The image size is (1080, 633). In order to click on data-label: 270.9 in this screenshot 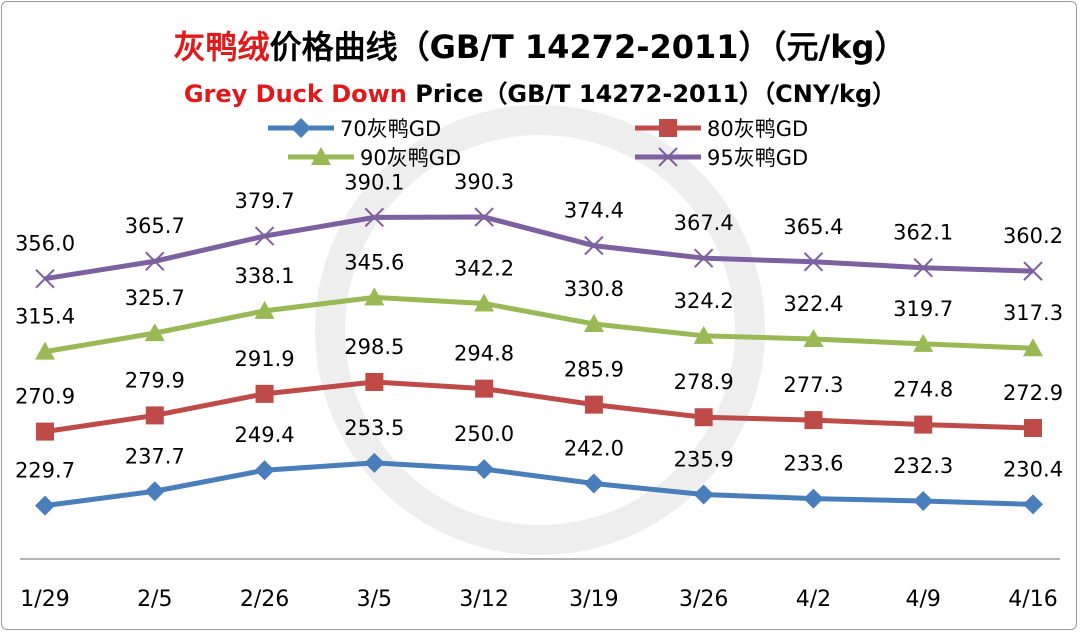, I will do `click(45, 397)`.